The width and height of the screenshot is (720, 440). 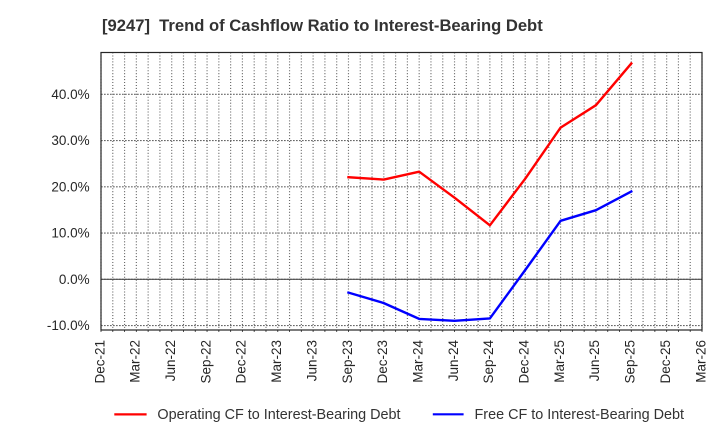 What do you see at coordinates (70, 233) in the screenshot?
I see `svg-text: 10.0%` at bounding box center [70, 233].